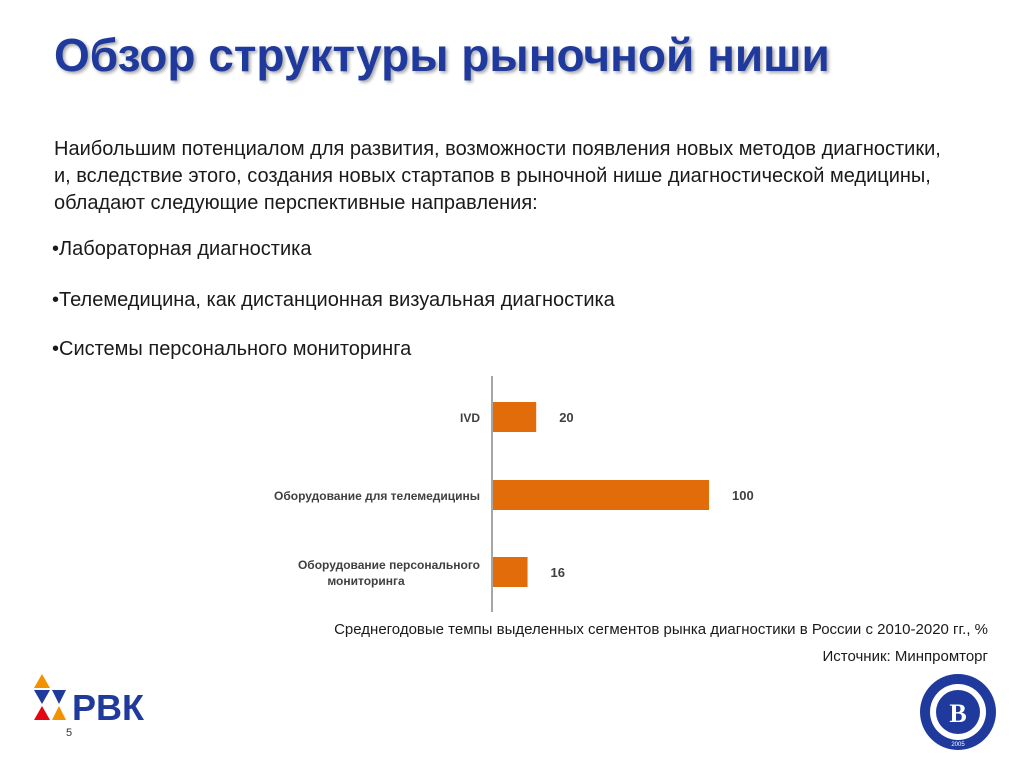 The width and height of the screenshot is (1024, 768). I want to click on logo-triangle-bottom-left, so click(42, 713).